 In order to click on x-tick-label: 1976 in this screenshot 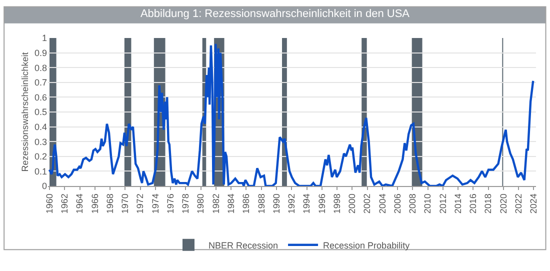, I will do `click(170, 204)`.